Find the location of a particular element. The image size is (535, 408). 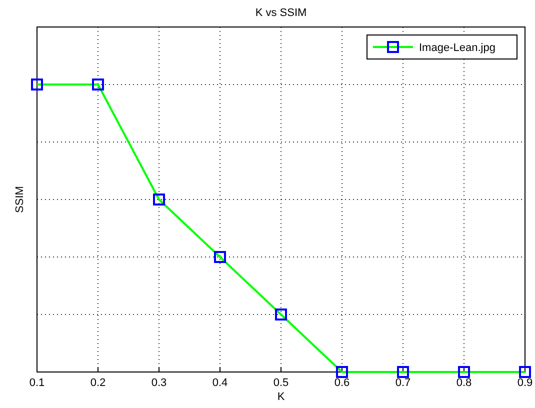

legend-label: Image-Lean.jpg is located at coordinates (457, 48).